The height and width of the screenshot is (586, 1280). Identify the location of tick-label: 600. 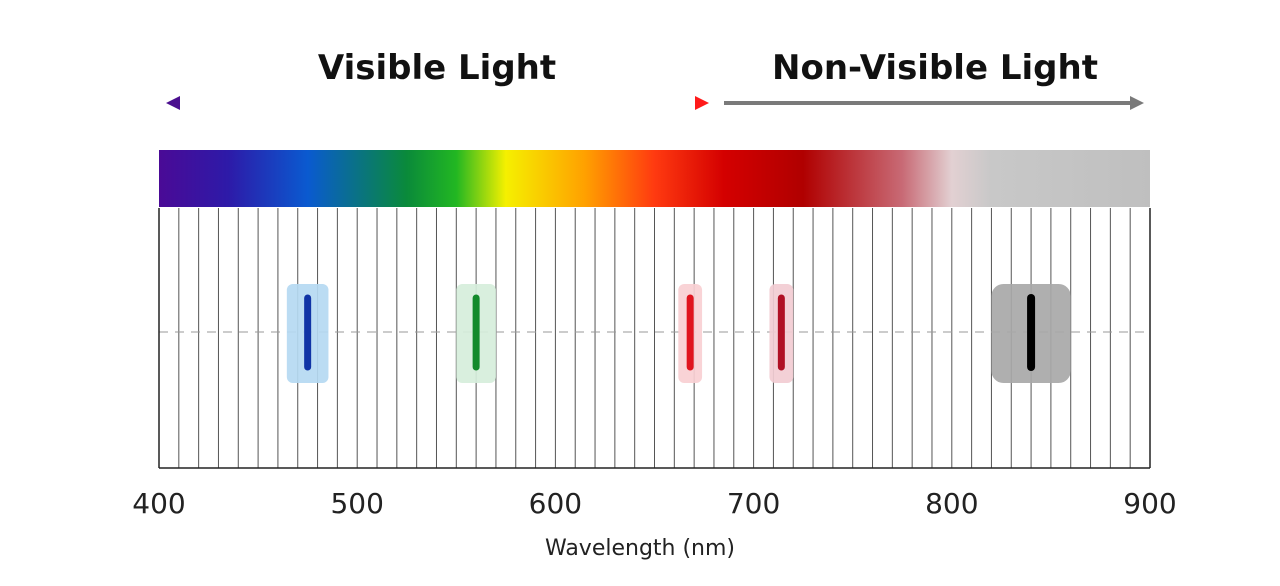
(555, 503).